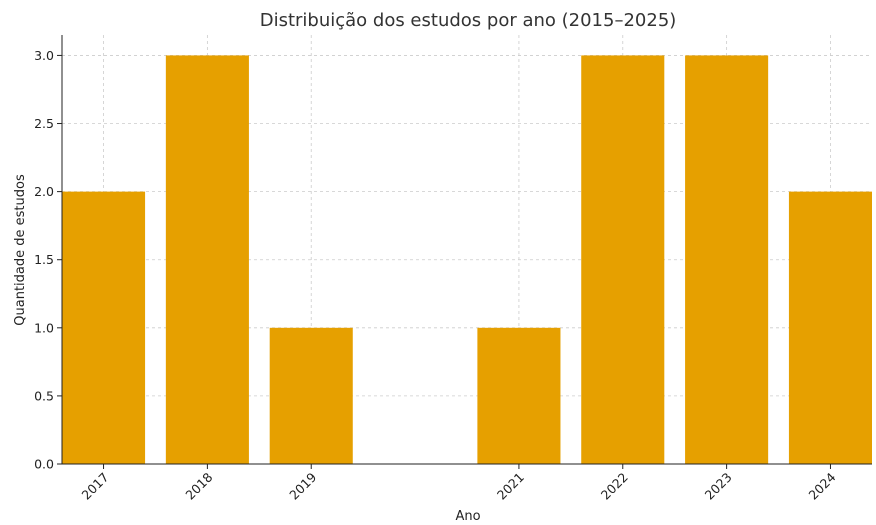  What do you see at coordinates (198, 485) in the screenshot?
I see `x-tick-label: 2018` at bounding box center [198, 485].